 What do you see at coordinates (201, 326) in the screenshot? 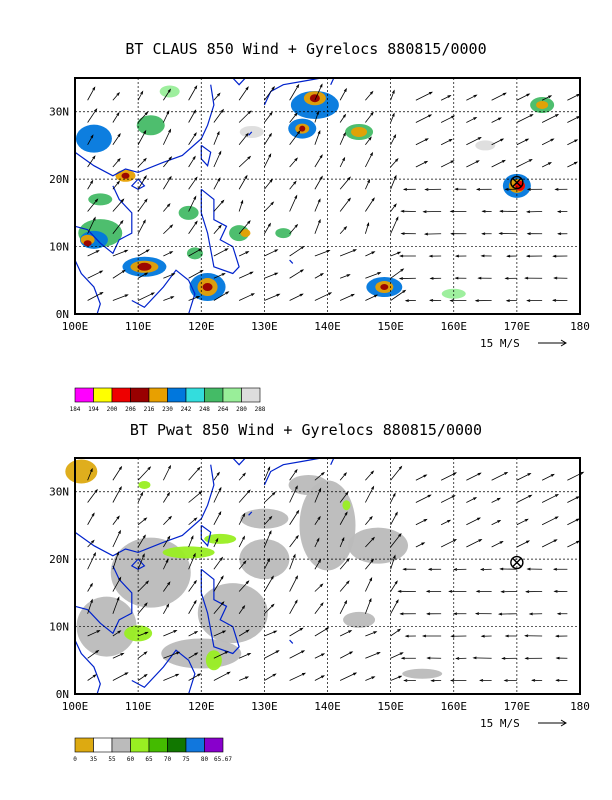
I see `lon-label: 120E` at bounding box center [201, 326].